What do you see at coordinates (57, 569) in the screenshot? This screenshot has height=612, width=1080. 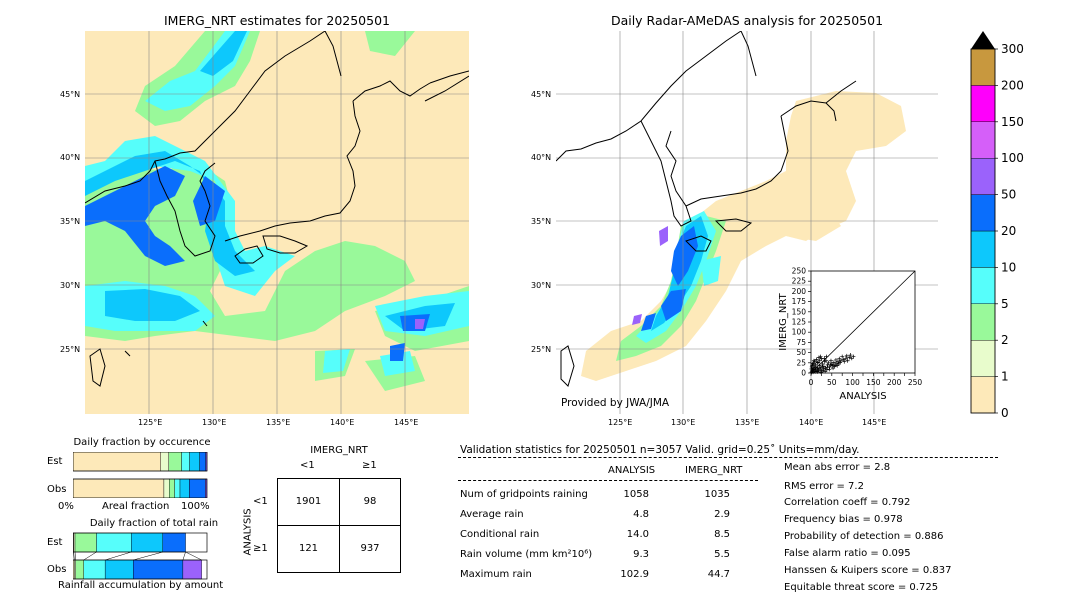 I see `total-rain-label-obs: Obs` at bounding box center [57, 569].